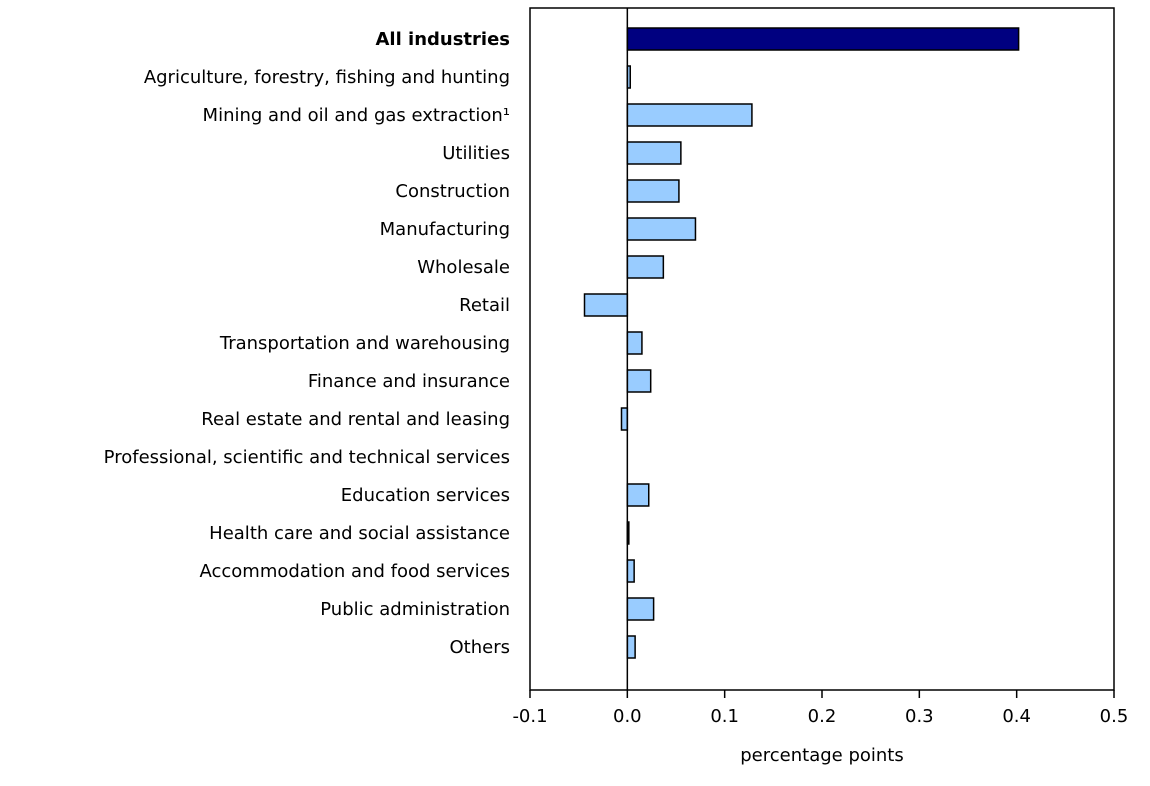 The image size is (1150, 786). I want to click on category-label: Accommodation and food services, so click(355, 571).